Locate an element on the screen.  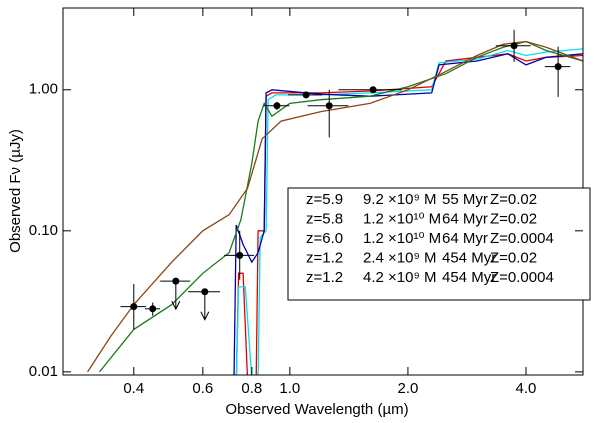
x-tick-label: 2.0 is located at coordinates (407, 388).